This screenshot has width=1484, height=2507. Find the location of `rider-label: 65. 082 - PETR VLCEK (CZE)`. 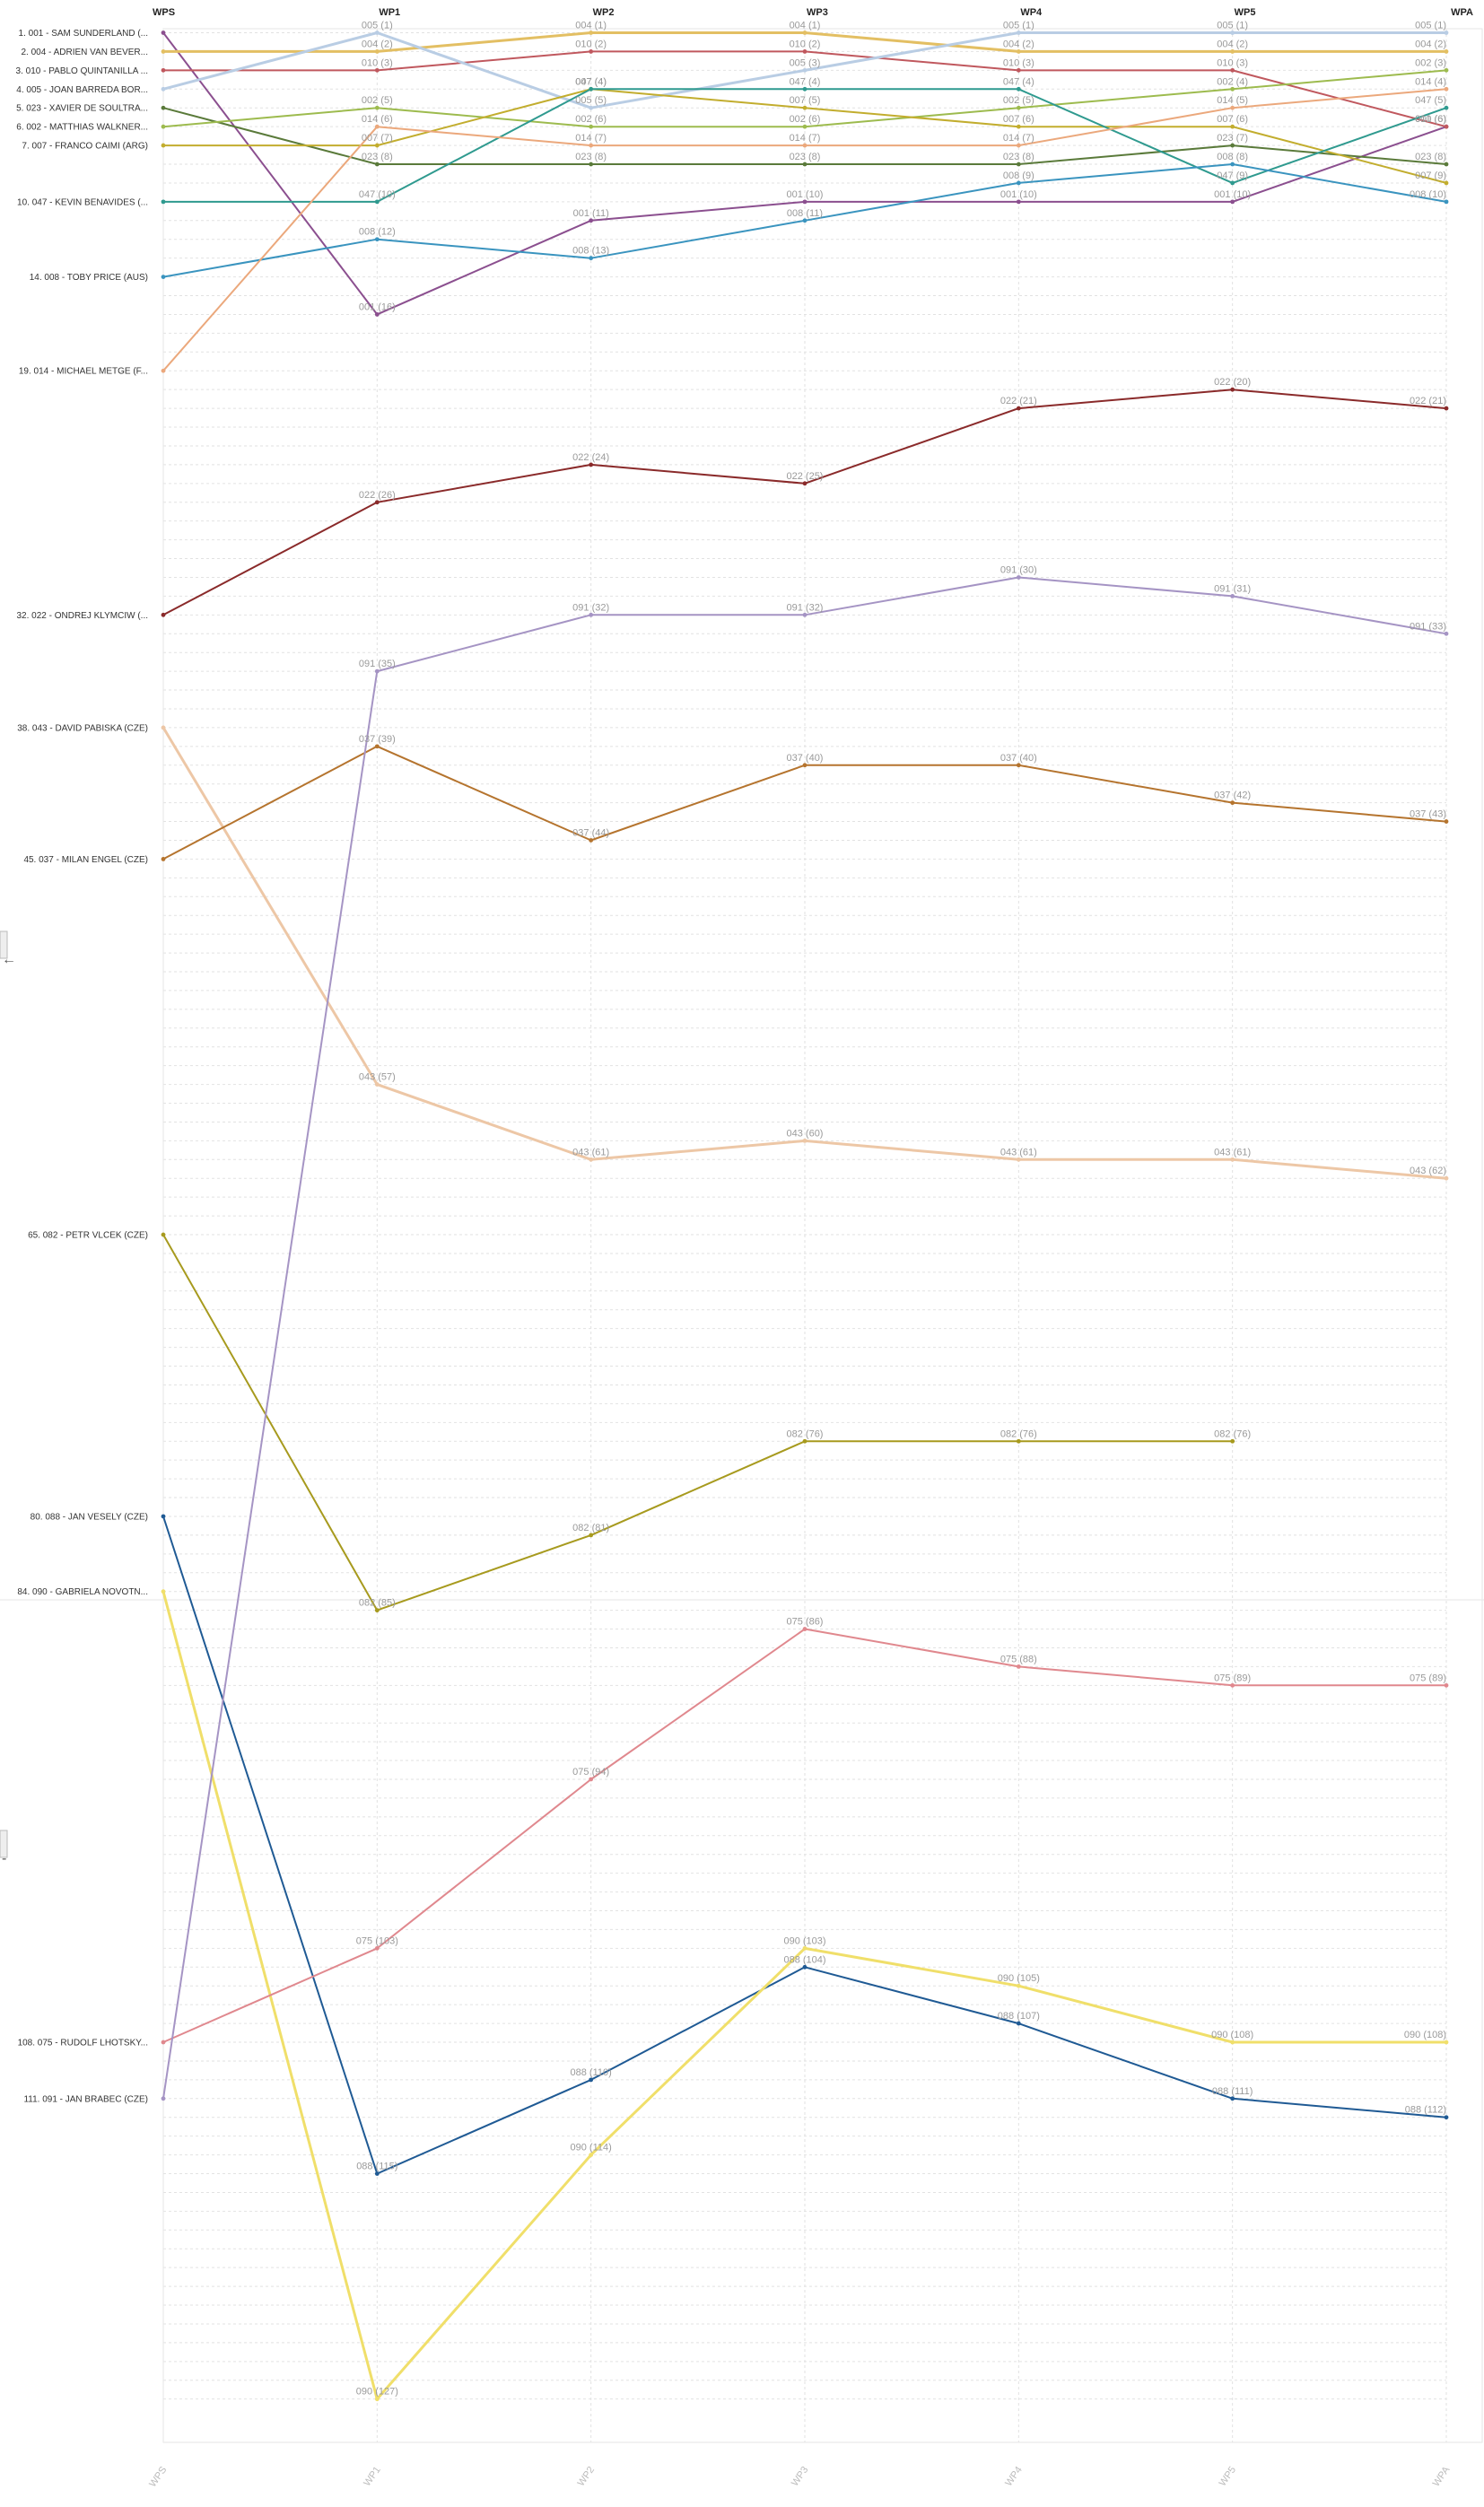

rider-label: 65. 082 - PETR VLCEK (CZE) is located at coordinates (88, 1236).